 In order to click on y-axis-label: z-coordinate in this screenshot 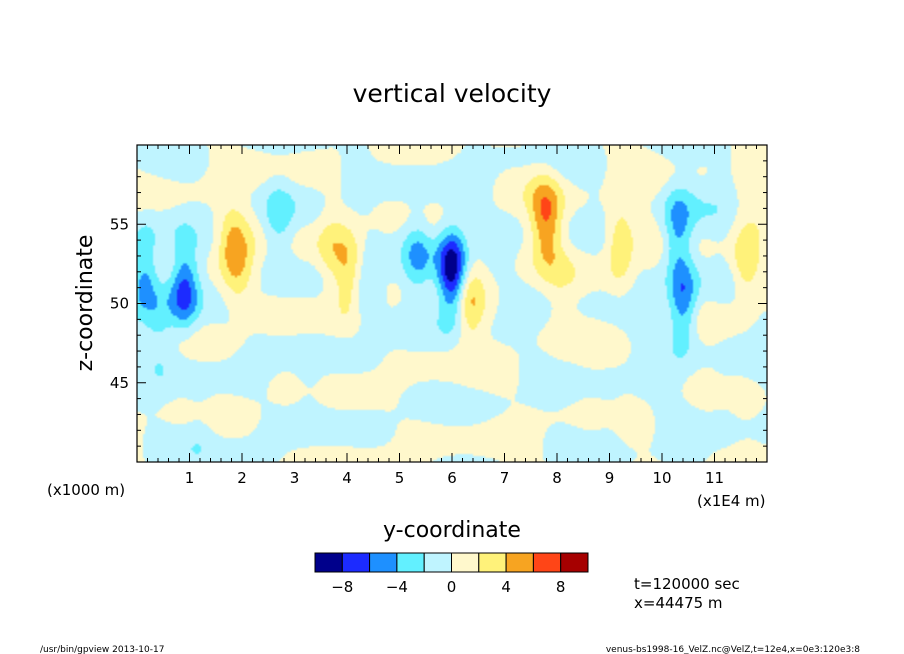, I will do `click(85, 303)`.